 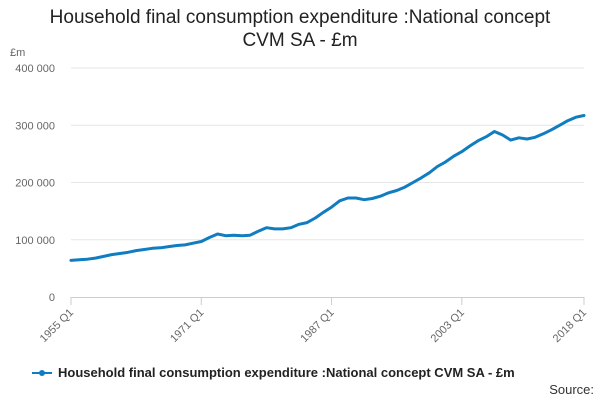 What do you see at coordinates (52, 298) in the screenshot?
I see `y-tick-label: 0` at bounding box center [52, 298].